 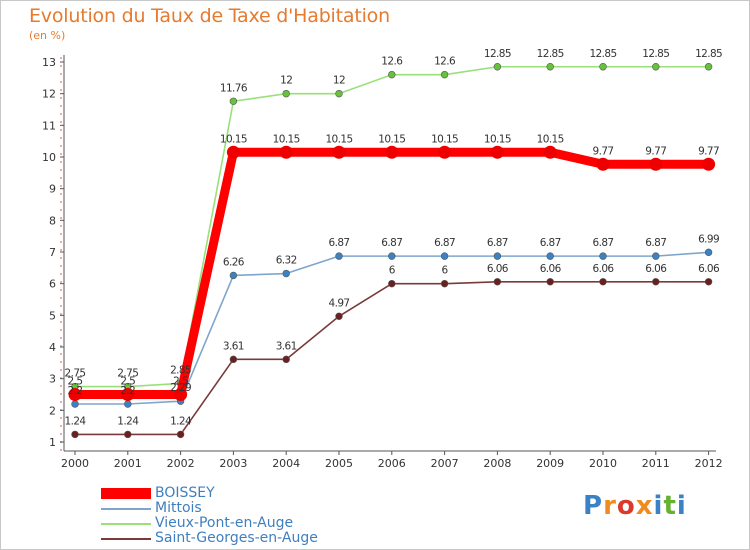 I want to click on legend-swatch-mittois, so click(x=126, y=508).